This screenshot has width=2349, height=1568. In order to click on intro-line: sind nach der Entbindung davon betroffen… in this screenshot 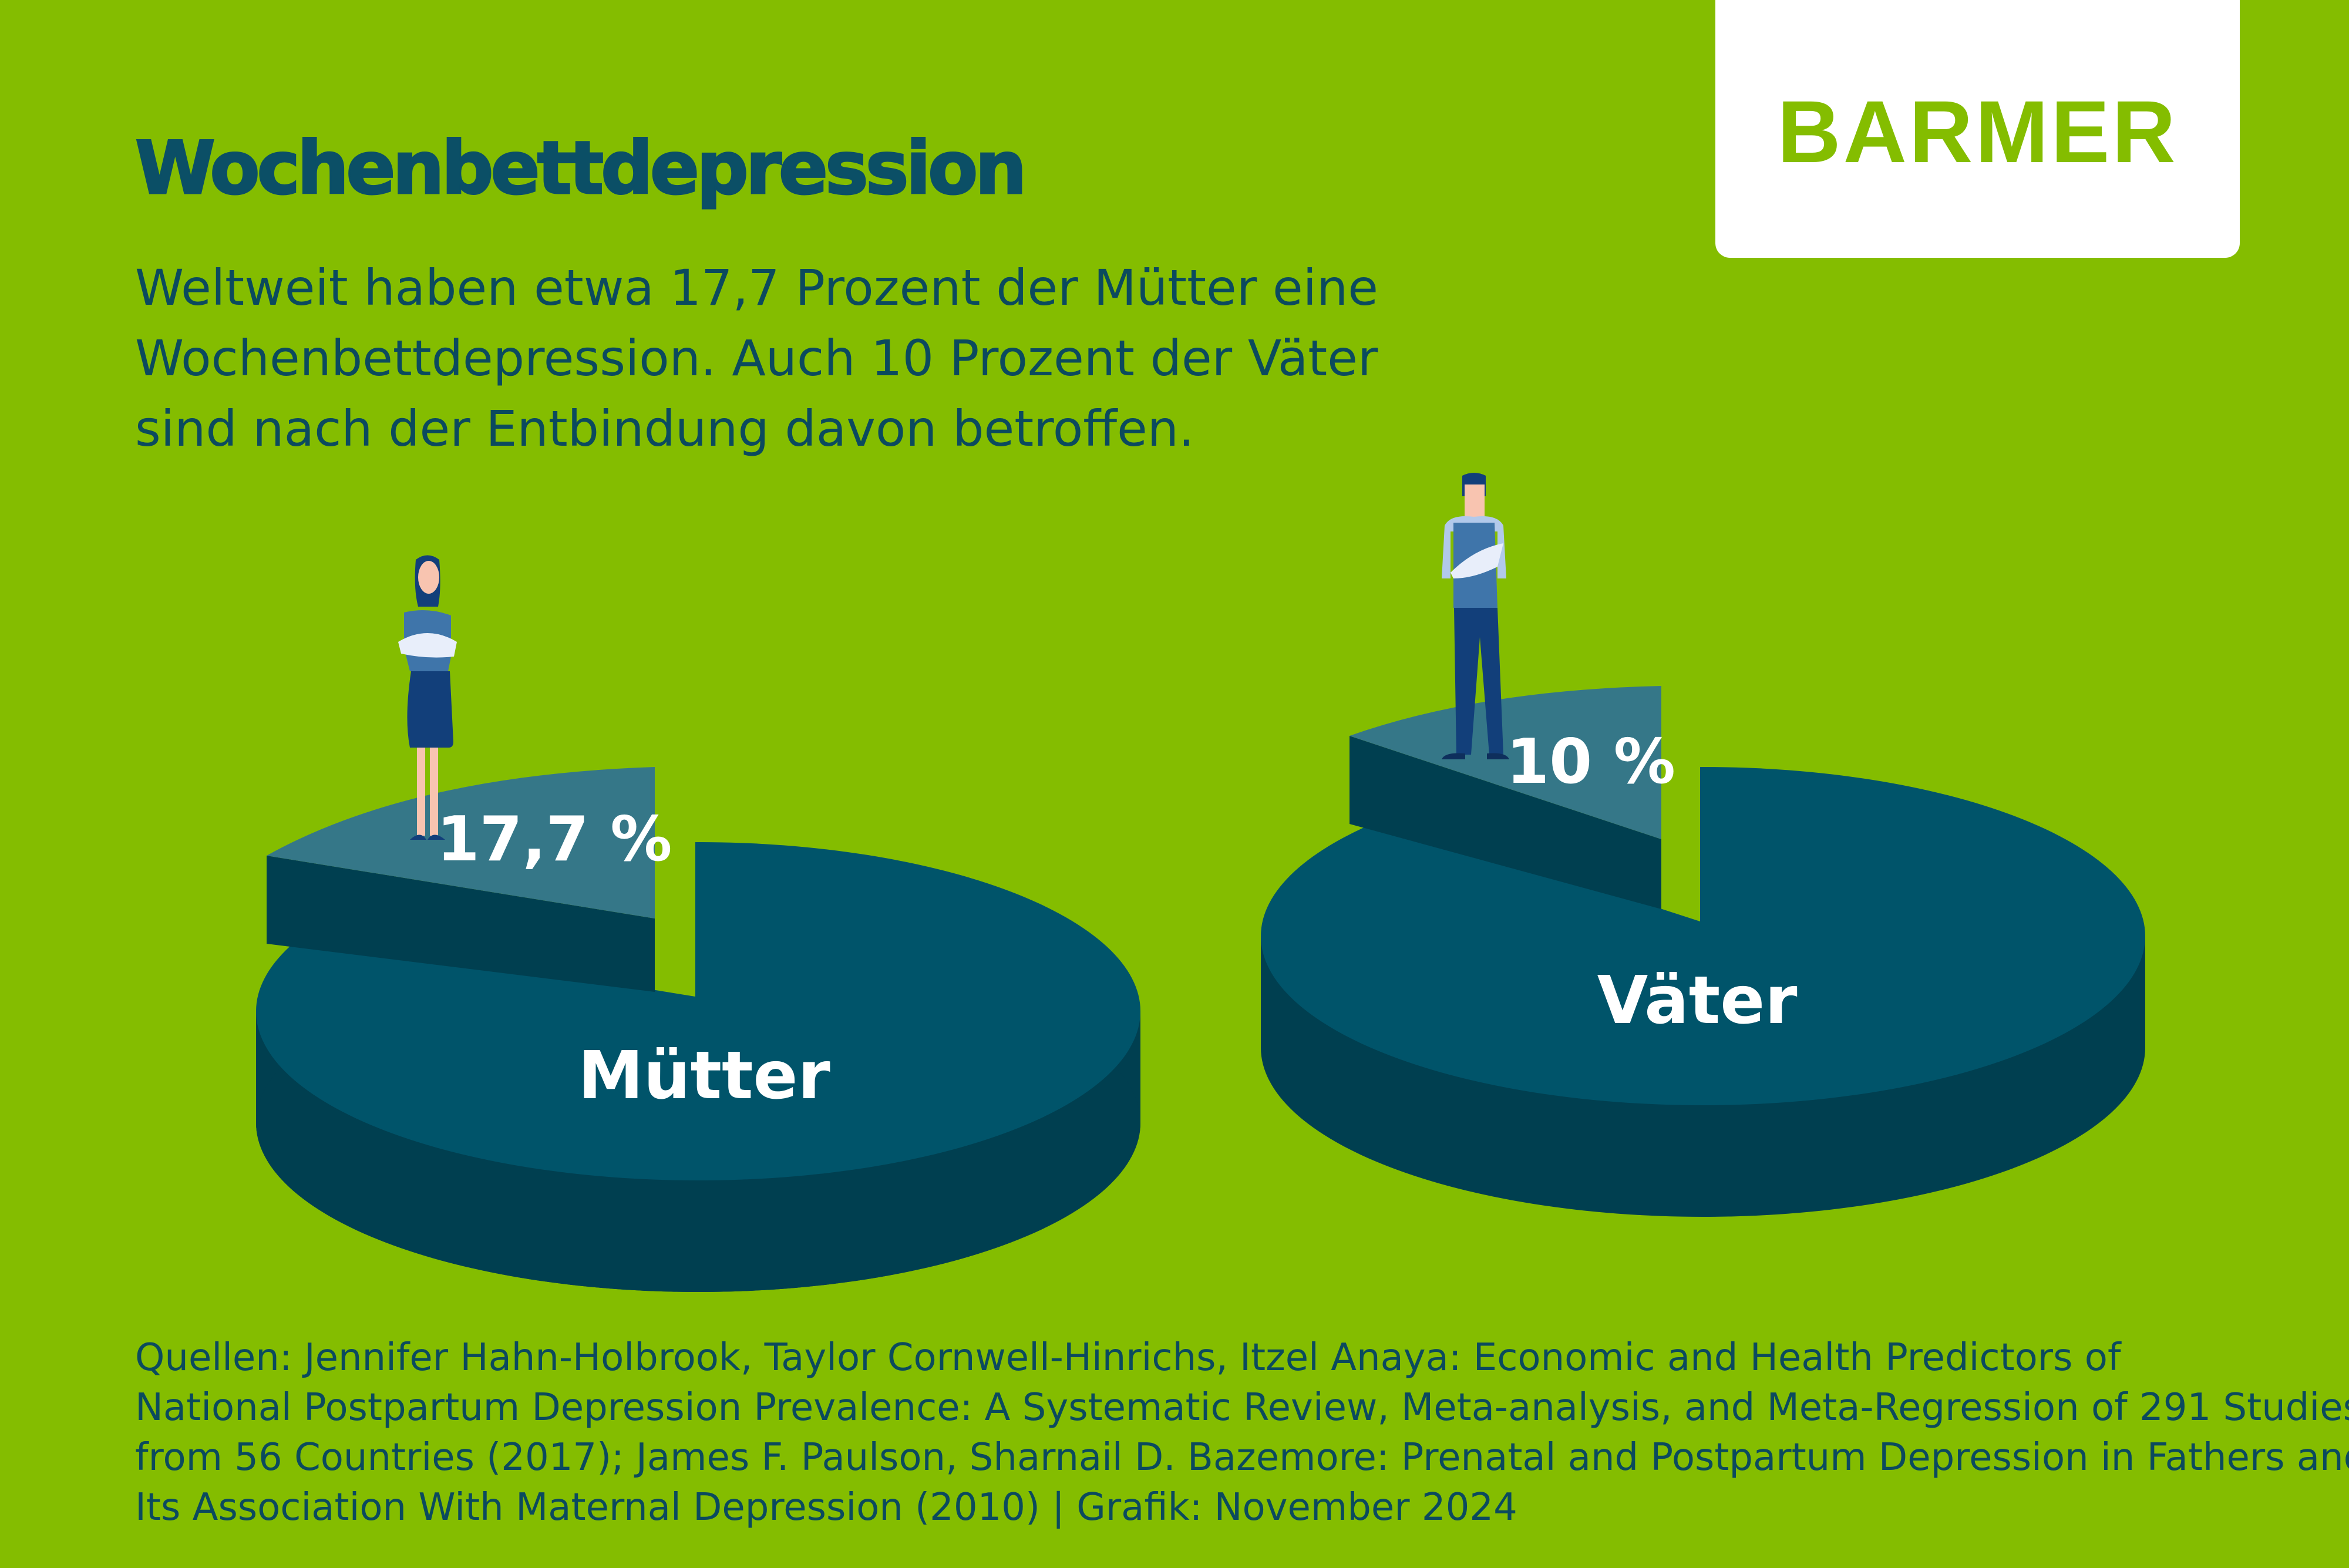, I will do `click(665, 429)`.